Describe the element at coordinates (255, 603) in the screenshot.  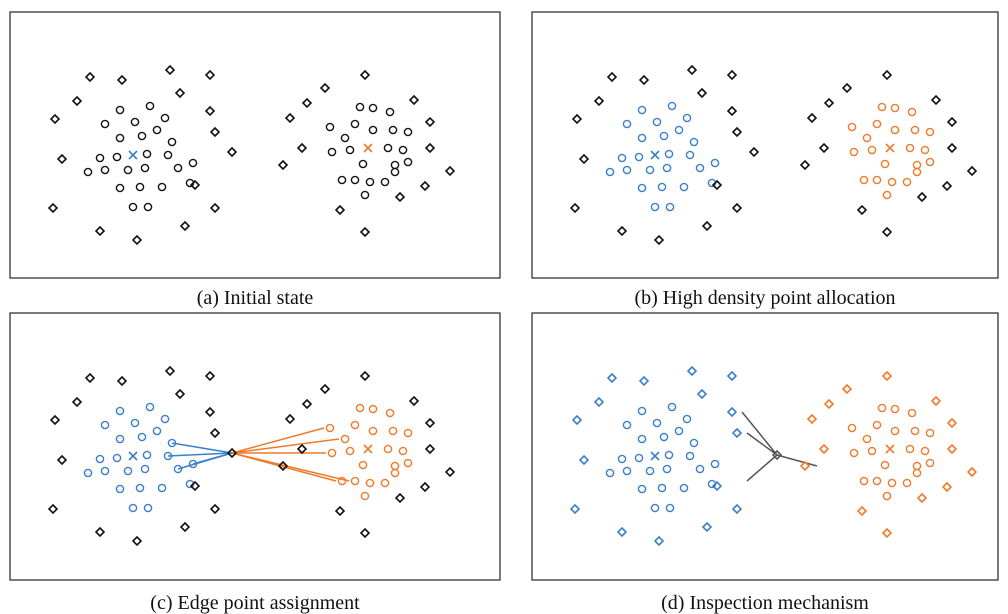
I see `caption: (c) Edge point assignment` at that location.